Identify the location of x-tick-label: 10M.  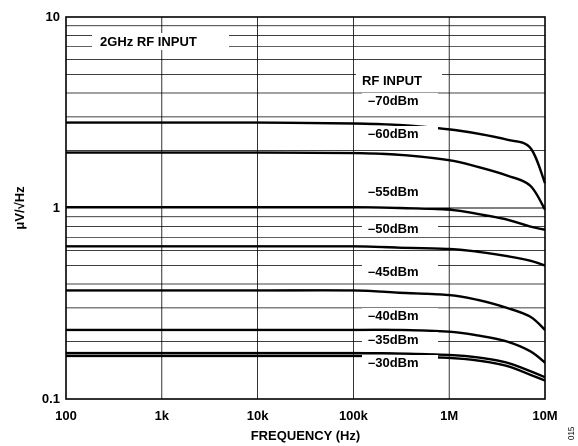
(544, 415).